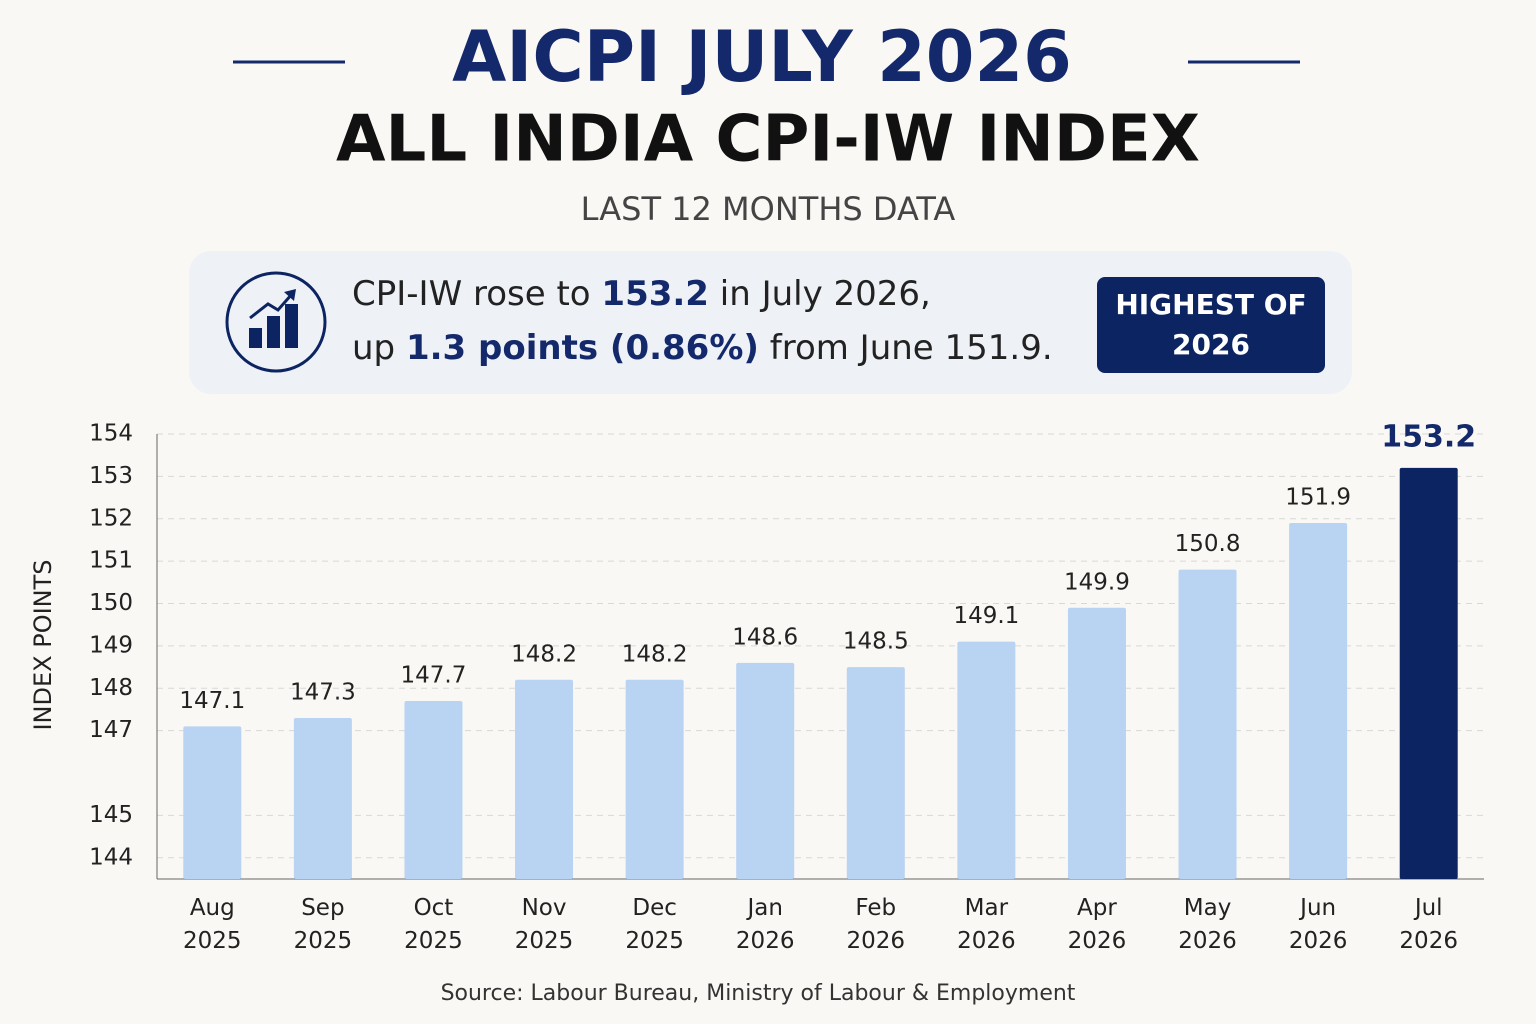 Image resolution: width=1536 pixels, height=1024 pixels. What do you see at coordinates (111, 434) in the screenshot?
I see `y-tick-label: 154` at bounding box center [111, 434].